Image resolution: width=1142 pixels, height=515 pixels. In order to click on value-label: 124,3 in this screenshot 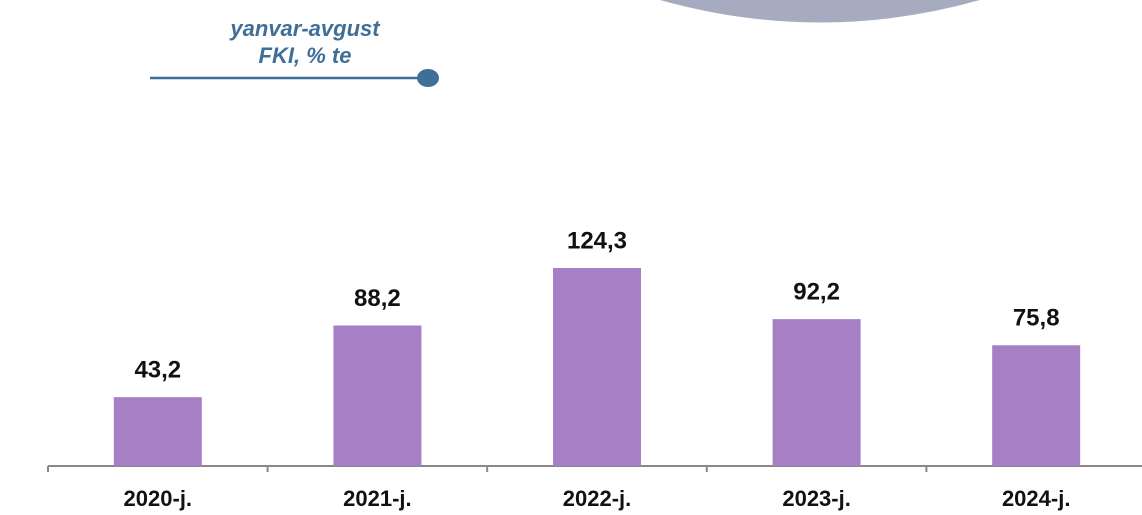, I will do `click(597, 240)`.